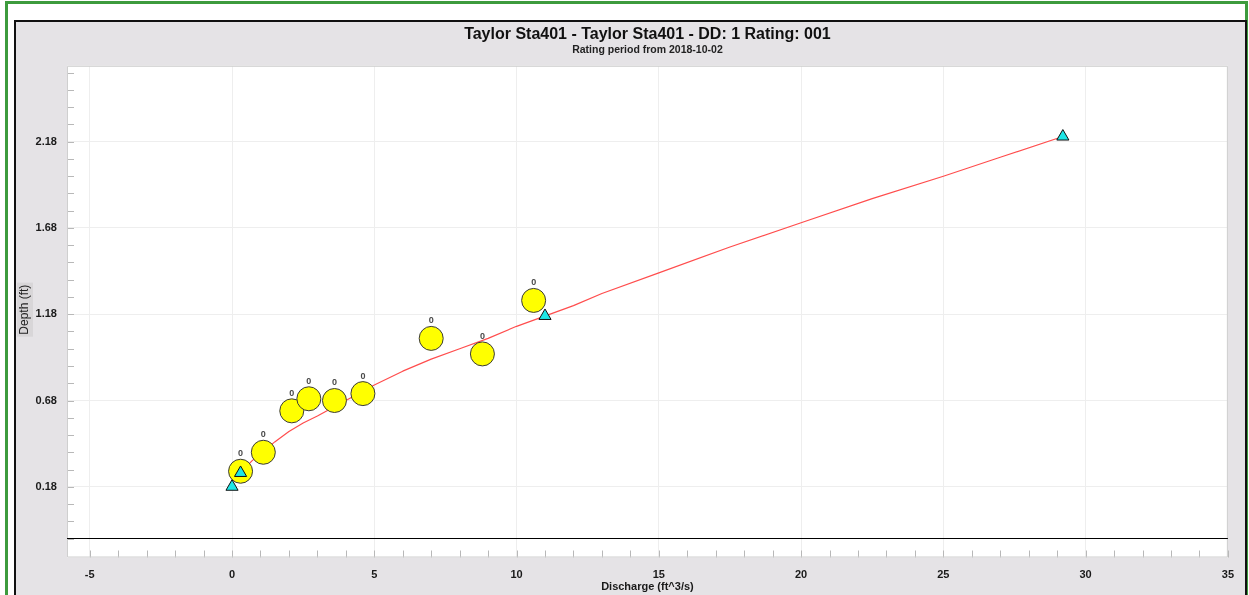 This screenshot has width=1249, height=595. I want to click on chart-title: Taylor Sta401 - Taylor Sta401 - DD: 1 Rating: 001, so click(647, 34).